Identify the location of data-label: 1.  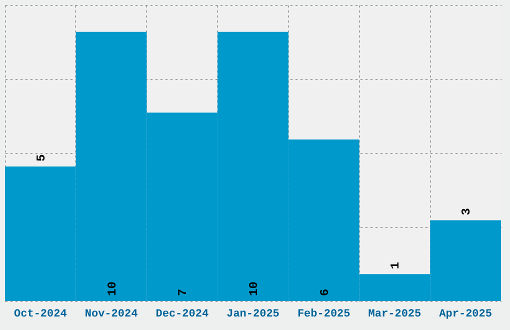
(395, 266).